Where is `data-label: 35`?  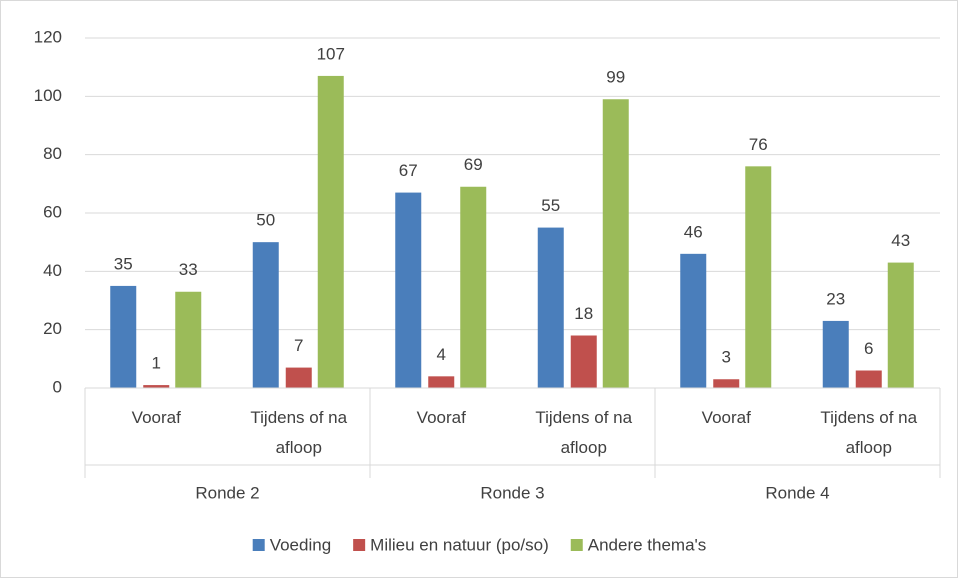 data-label: 35 is located at coordinates (123, 263).